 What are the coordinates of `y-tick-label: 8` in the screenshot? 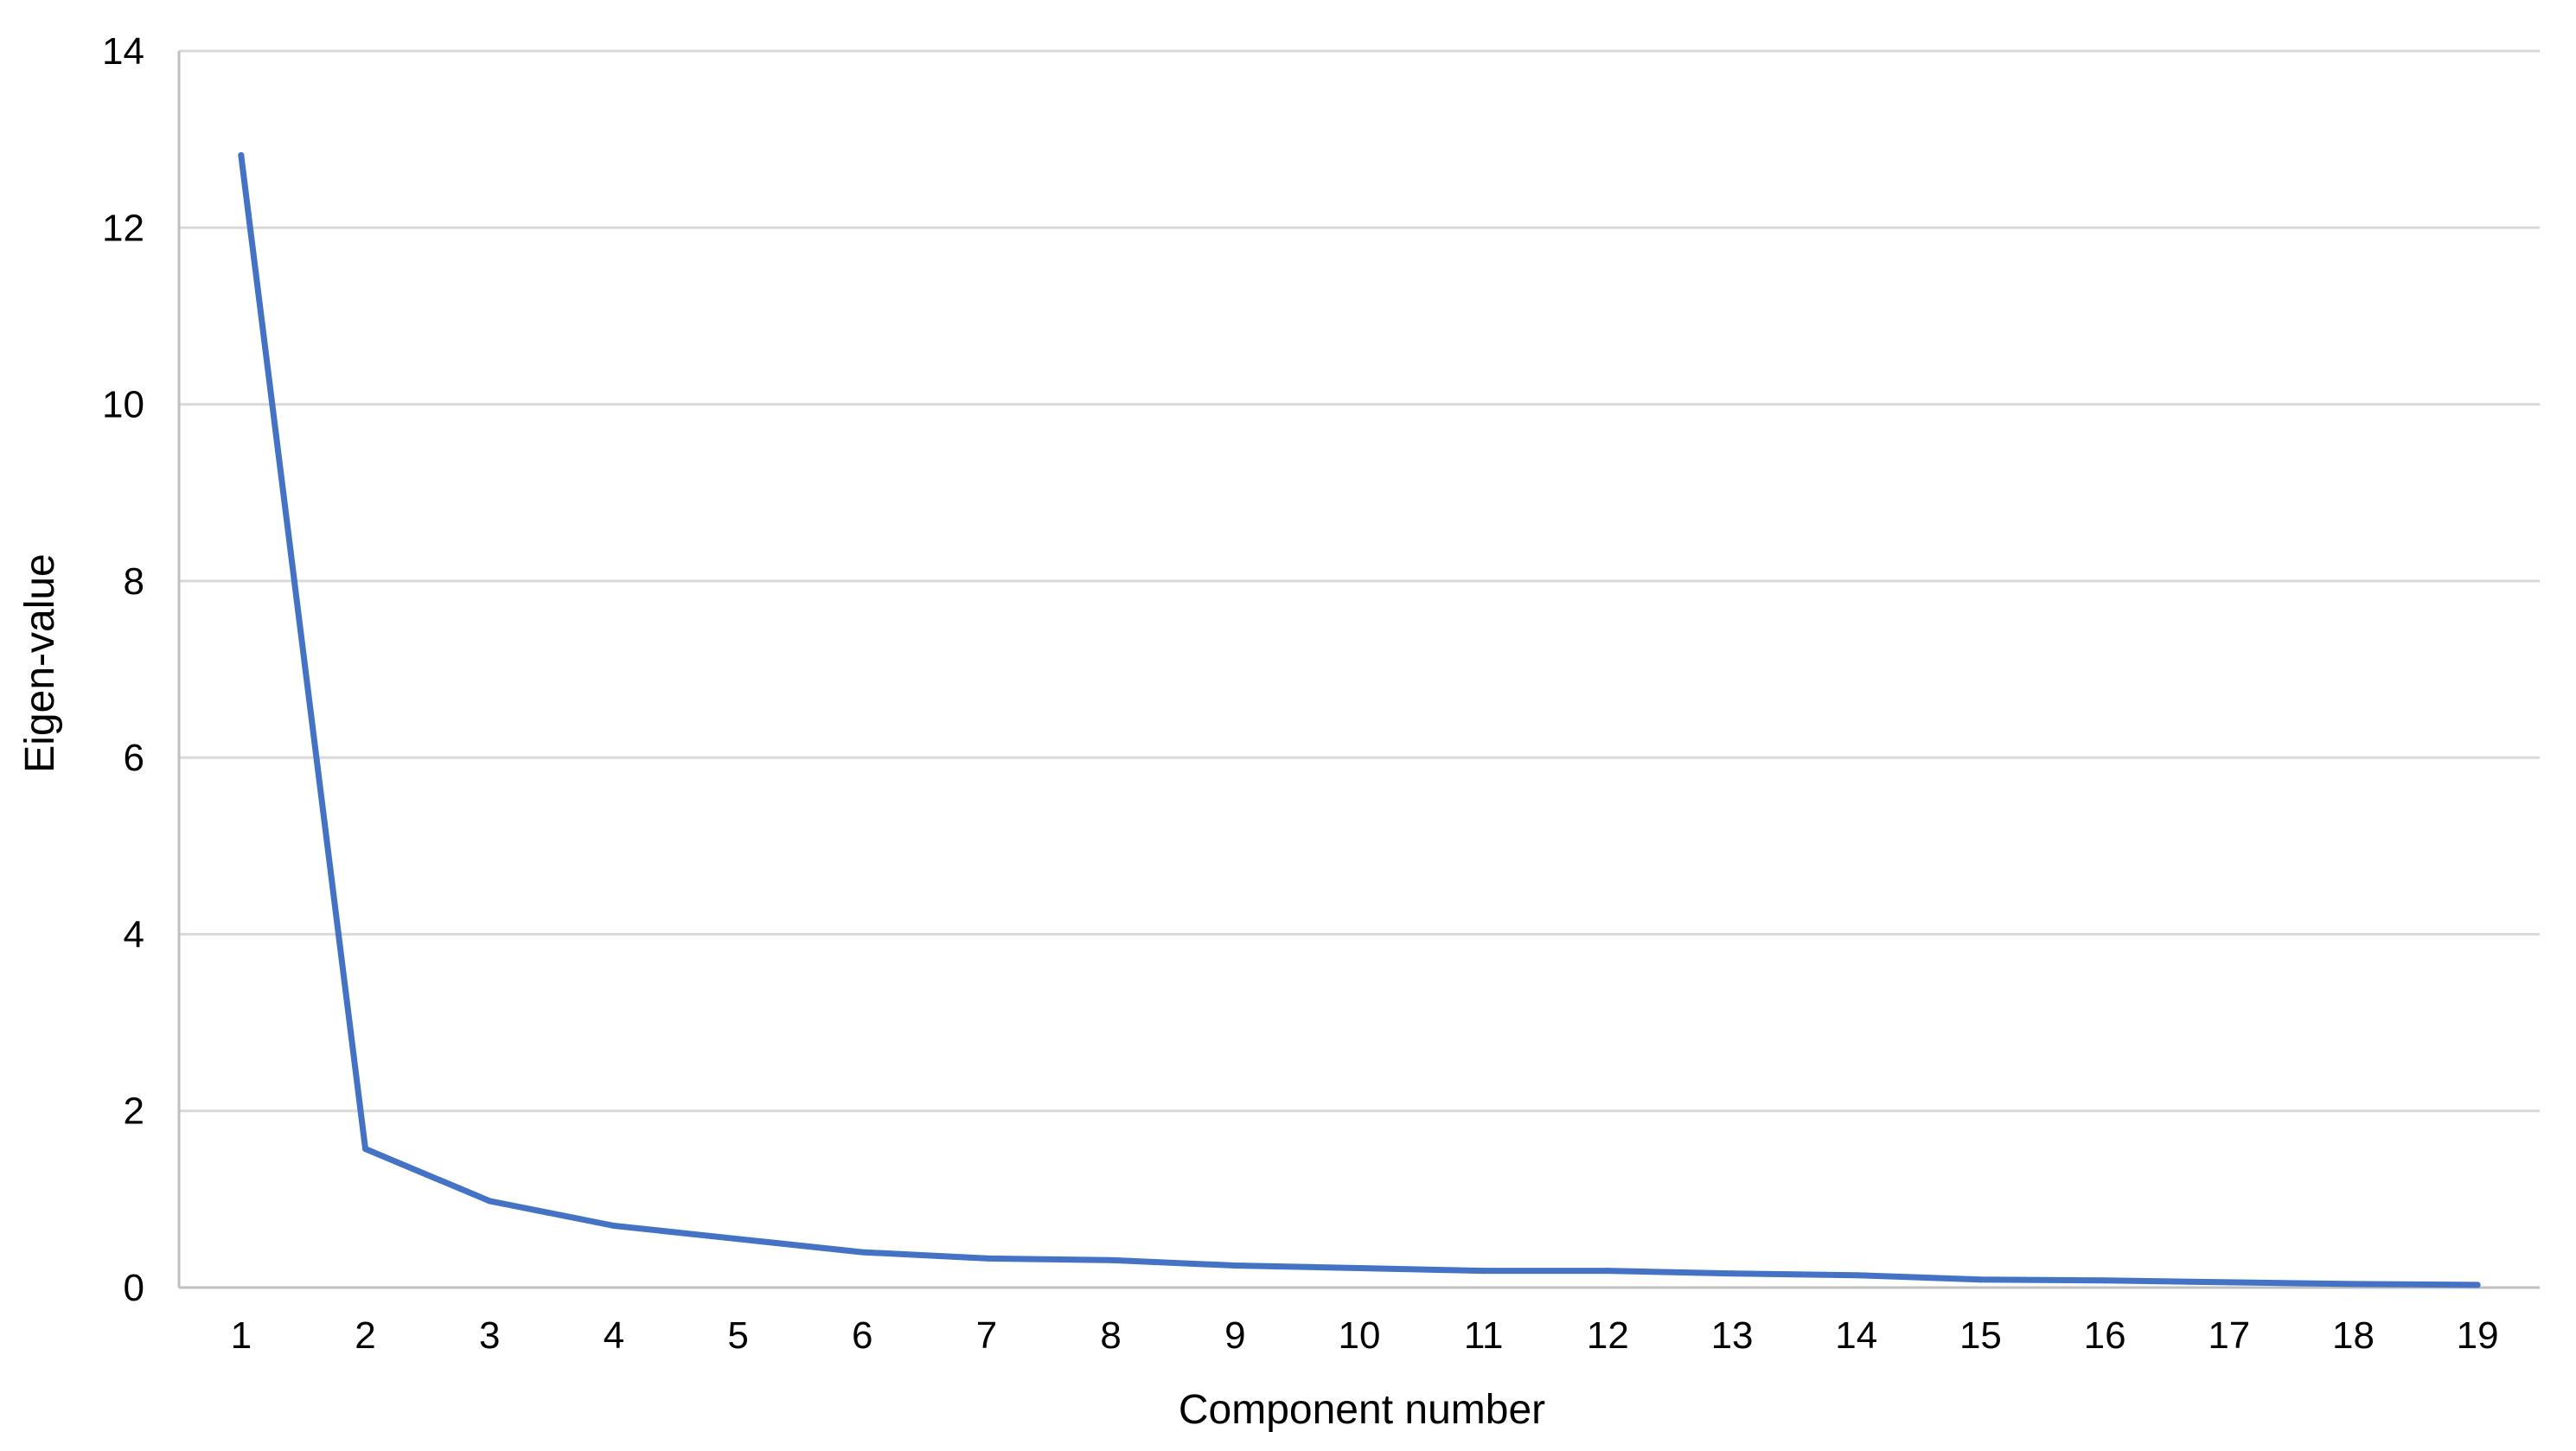 It's located at (134, 581).